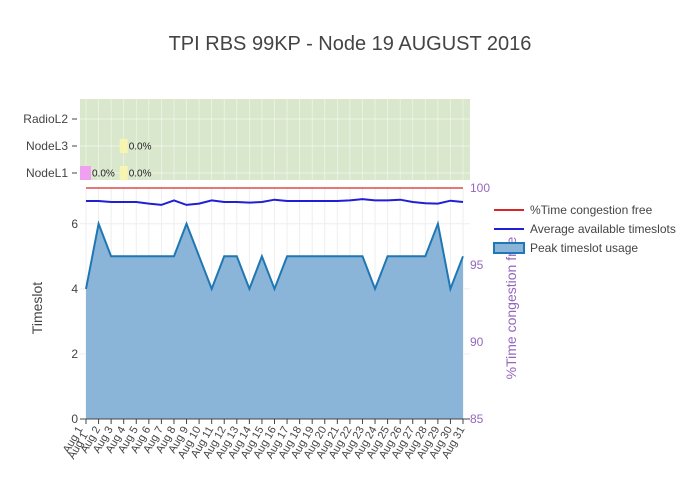 Image resolution: width=700 pixels, height=500 pixels. Describe the element at coordinates (47, 173) in the screenshot. I see `top-panel-row-label: NodeL1` at that location.